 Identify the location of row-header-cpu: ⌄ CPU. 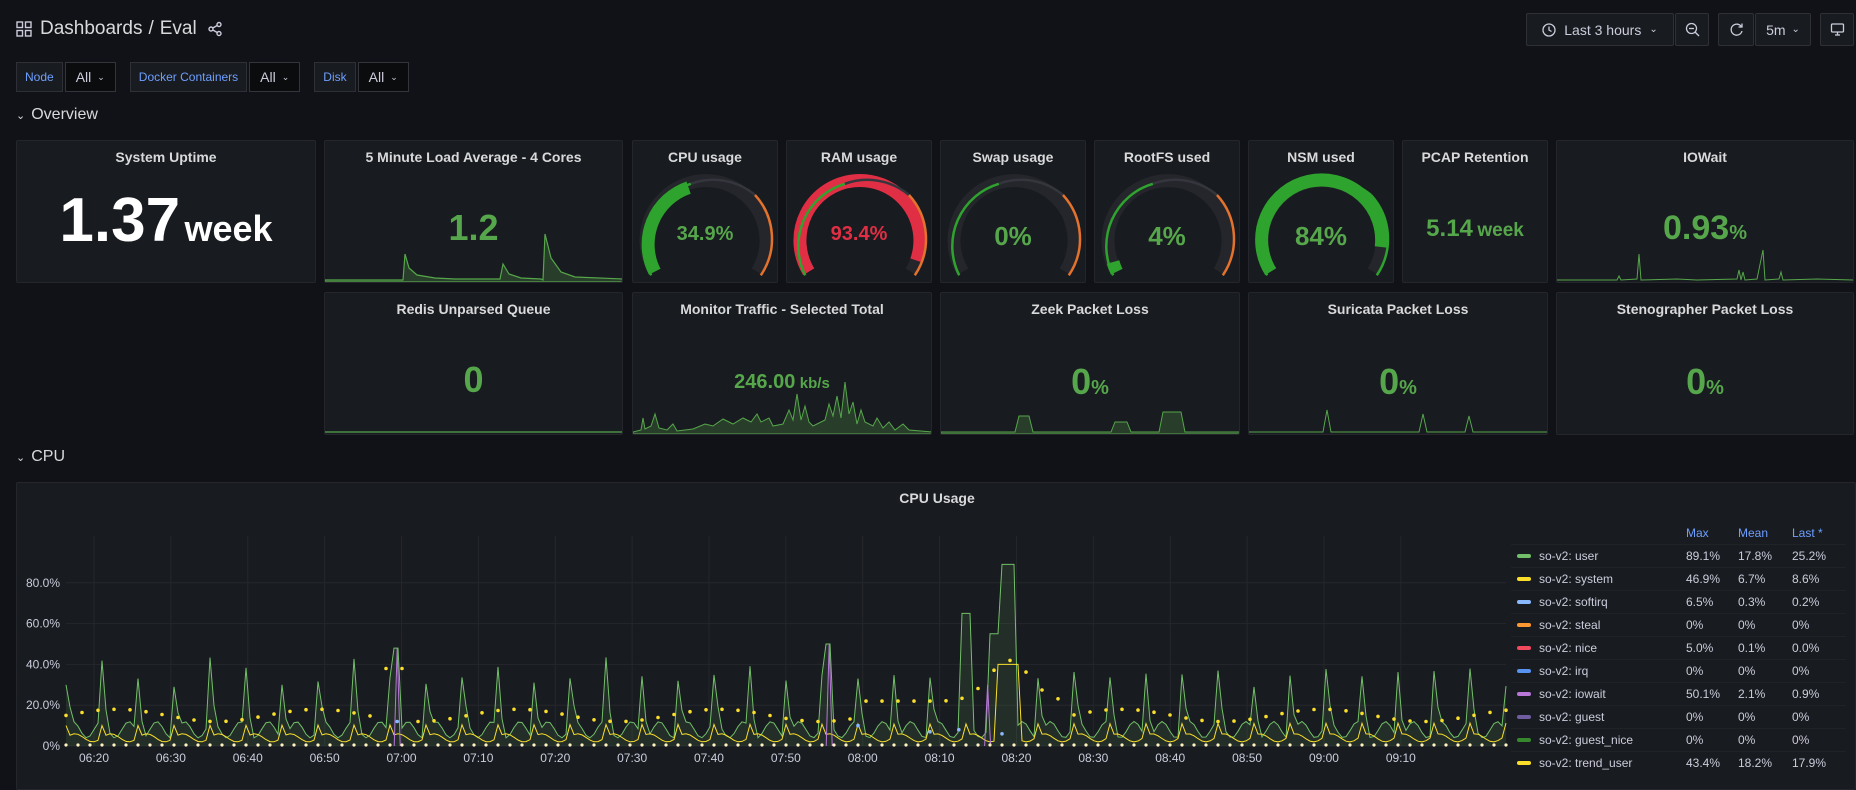
(40, 457).